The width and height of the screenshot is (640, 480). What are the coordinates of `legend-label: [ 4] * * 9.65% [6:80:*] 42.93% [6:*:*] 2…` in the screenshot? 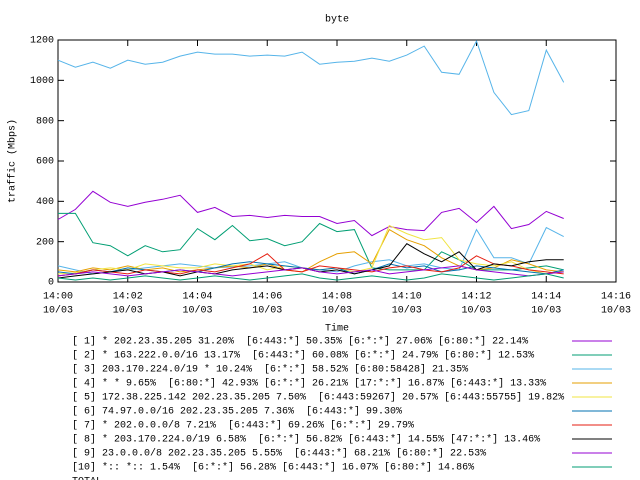 It's located at (309, 384).